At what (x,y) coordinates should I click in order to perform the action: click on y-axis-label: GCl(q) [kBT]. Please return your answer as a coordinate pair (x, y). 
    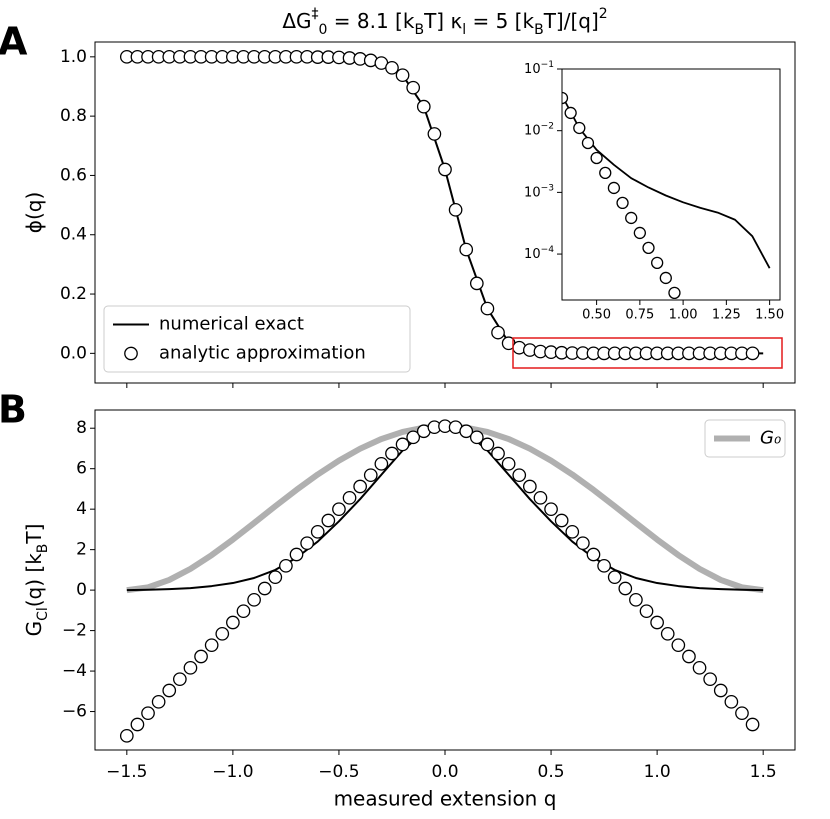
    Looking at the image, I should click on (37, 580).